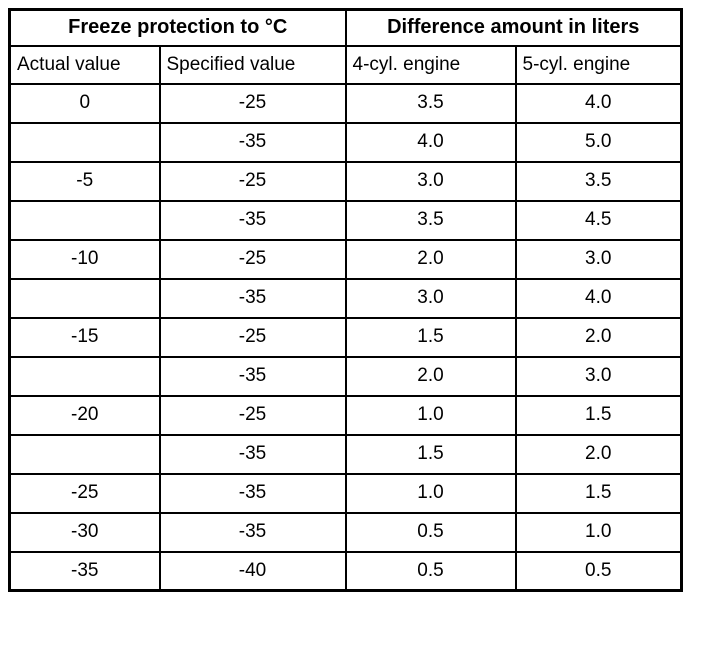  Describe the element at coordinates (84, 181) in the screenshot. I see `table-cell: -5` at that location.